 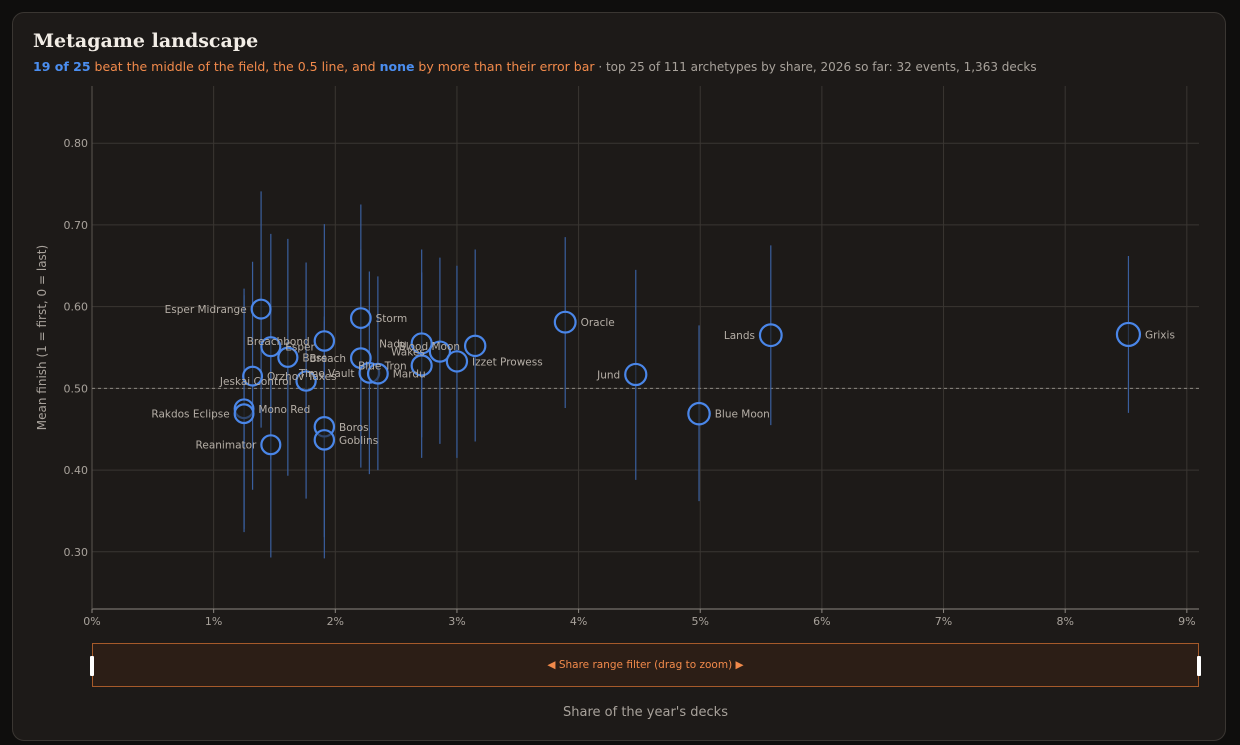 What do you see at coordinates (190, 415) in the screenshot?
I see `point-label: Rakdos Eclipse` at bounding box center [190, 415].